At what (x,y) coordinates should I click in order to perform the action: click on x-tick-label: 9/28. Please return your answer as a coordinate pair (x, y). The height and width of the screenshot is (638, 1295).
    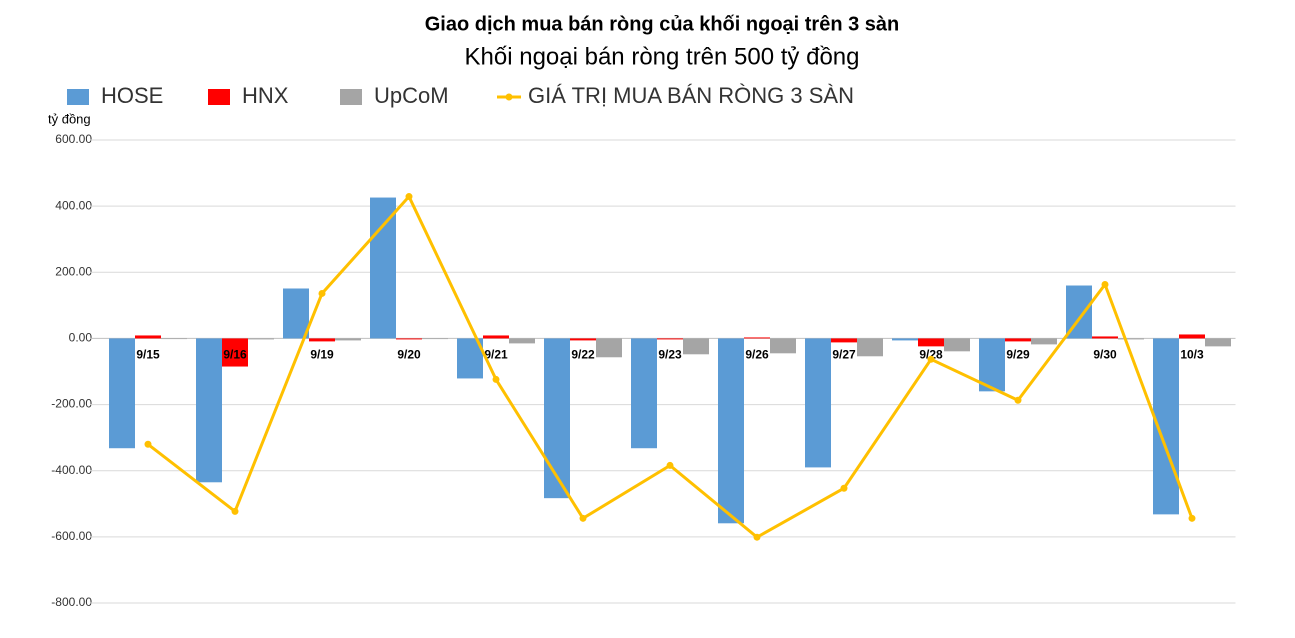
    Looking at the image, I should click on (931, 355).